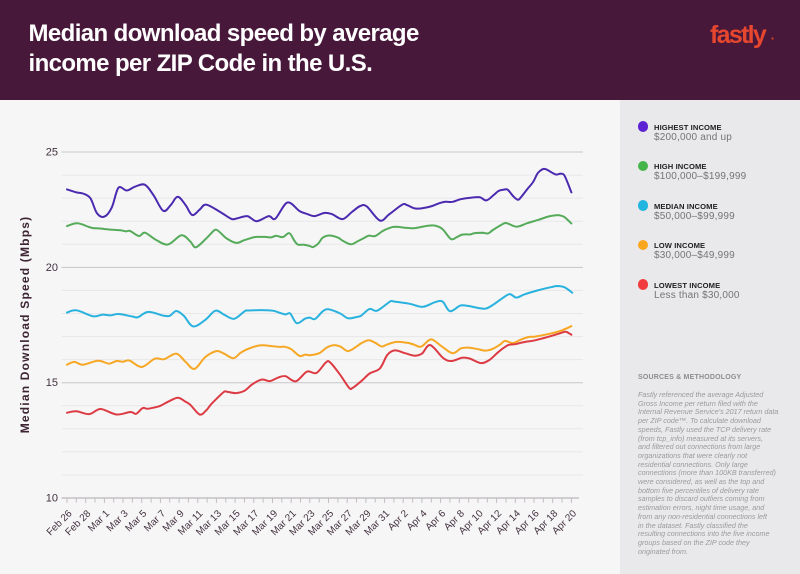 This screenshot has height=574, width=800. Describe the element at coordinates (417, 520) in the screenshot. I see `svg-text: Apr 4` at that location.